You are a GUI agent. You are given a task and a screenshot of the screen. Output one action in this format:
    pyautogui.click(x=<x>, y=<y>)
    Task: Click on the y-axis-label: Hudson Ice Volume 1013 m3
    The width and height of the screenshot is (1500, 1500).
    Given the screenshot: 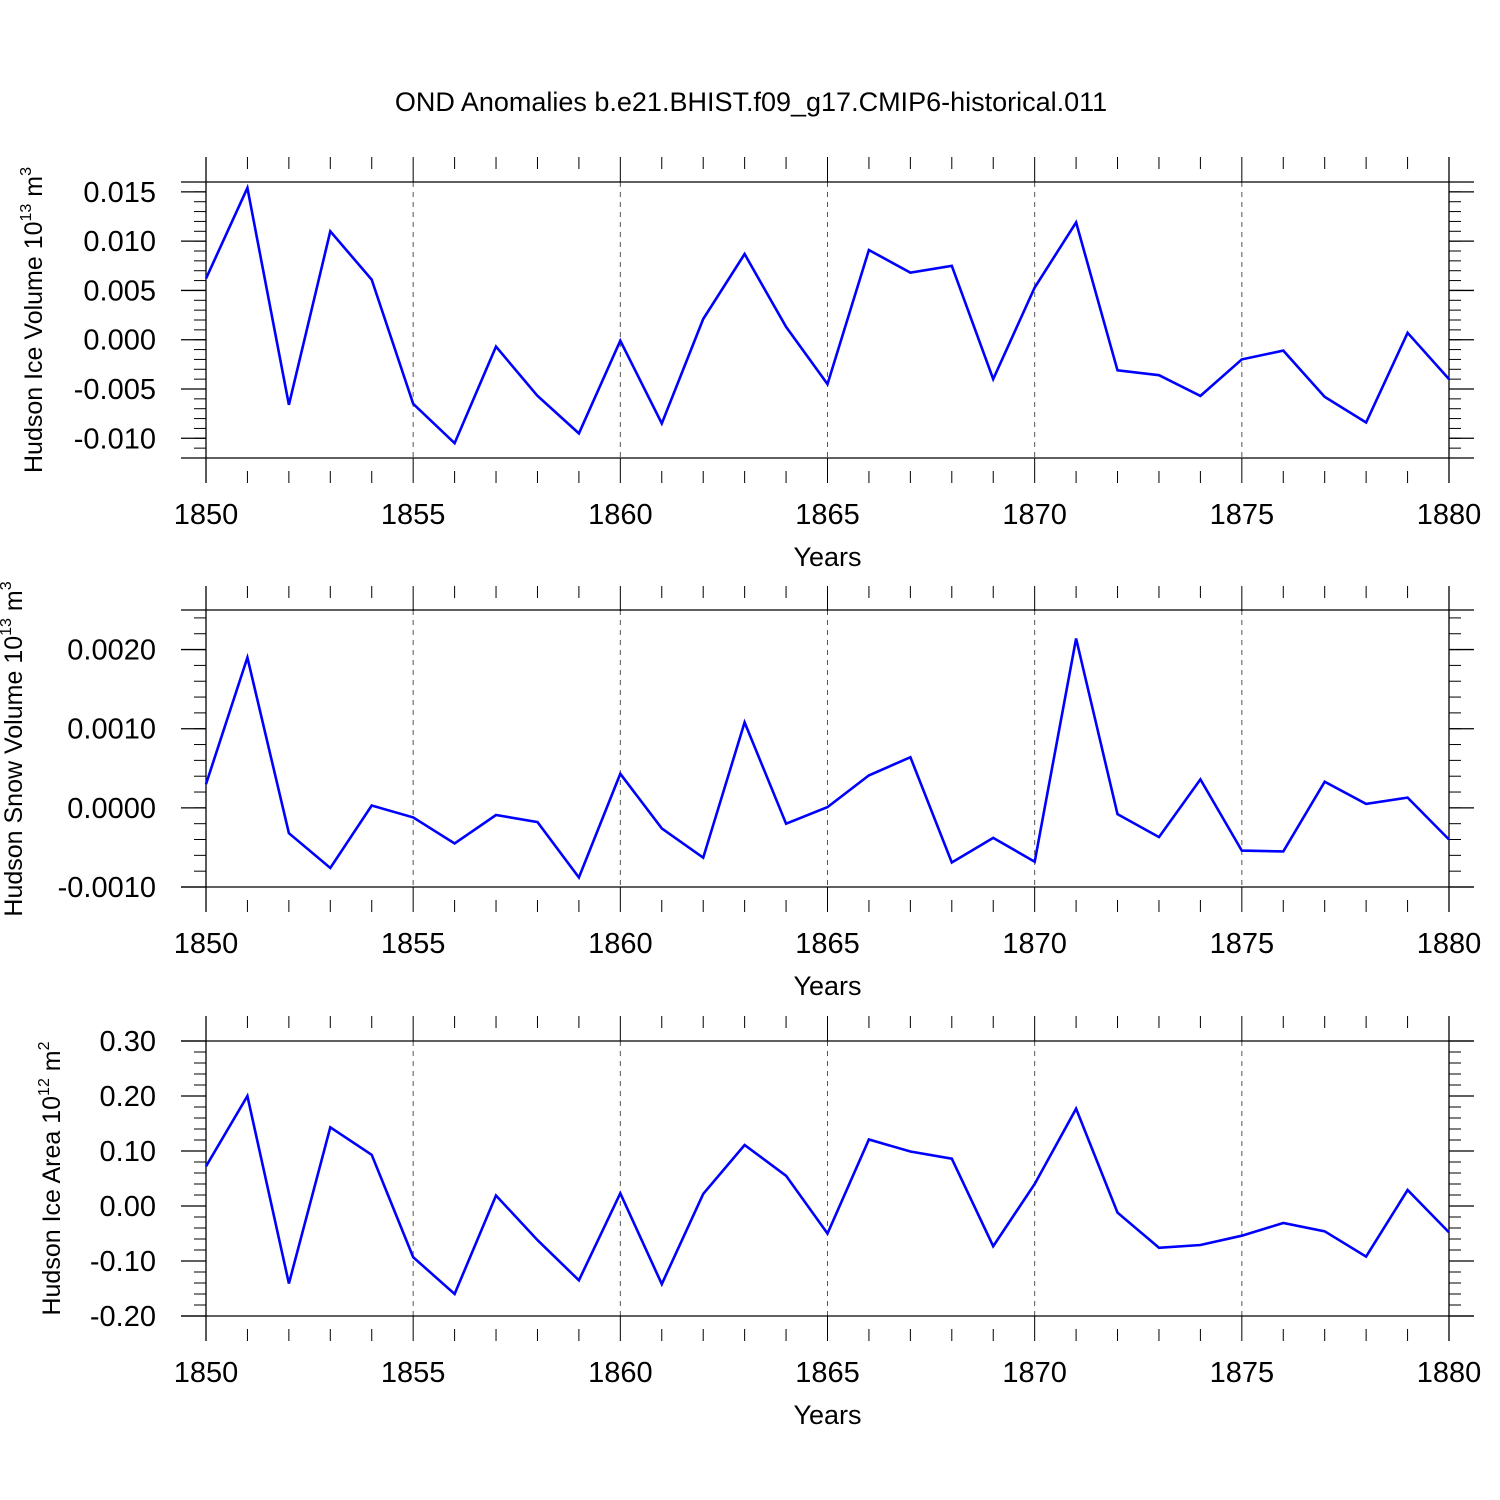 What is the action you would take?
    pyautogui.click(x=33, y=320)
    